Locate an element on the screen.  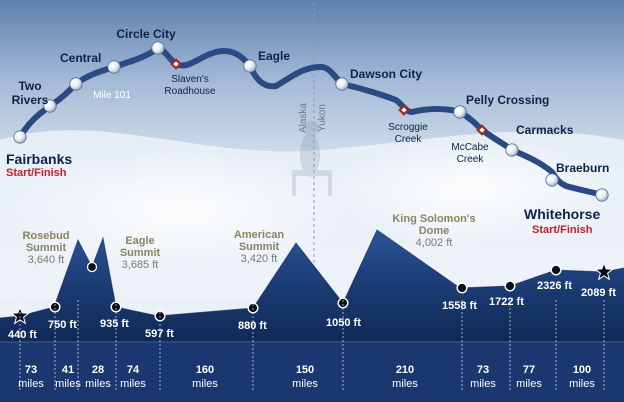
summit-name: Rosebud is located at coordinates (45, 236).